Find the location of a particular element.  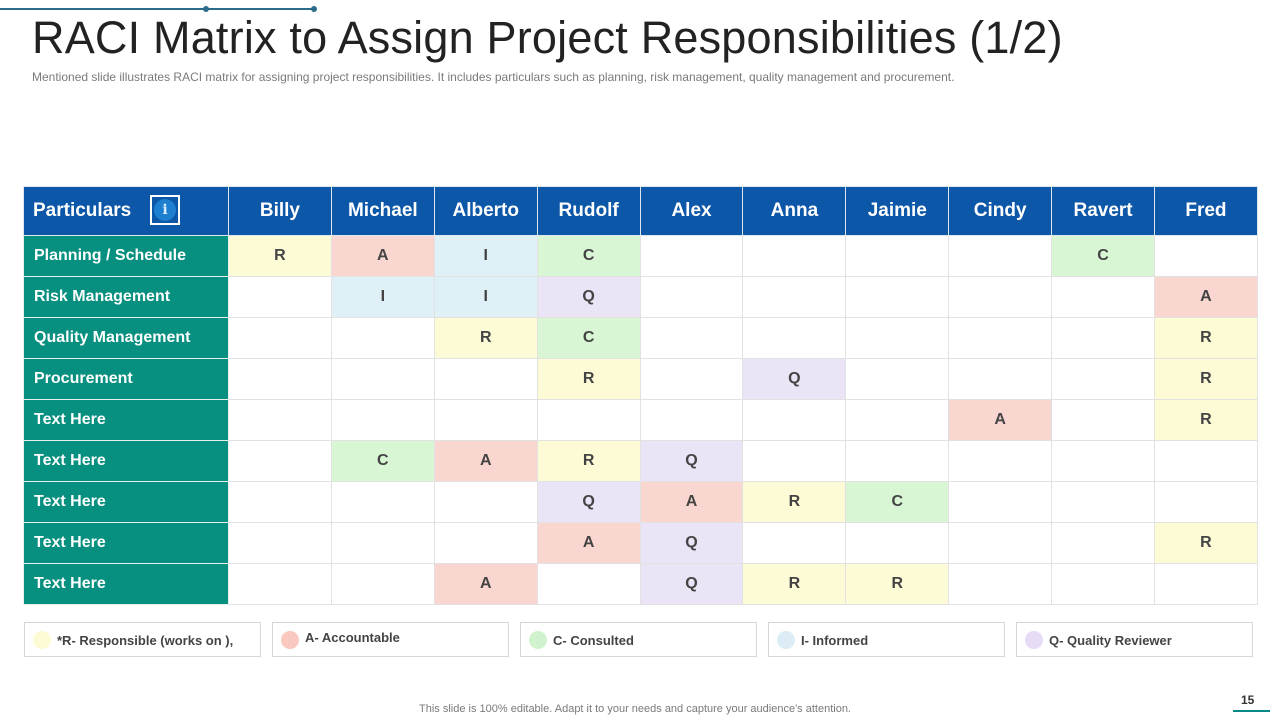

legend-item-i: I- Informed is located at coordinates (886, 639).